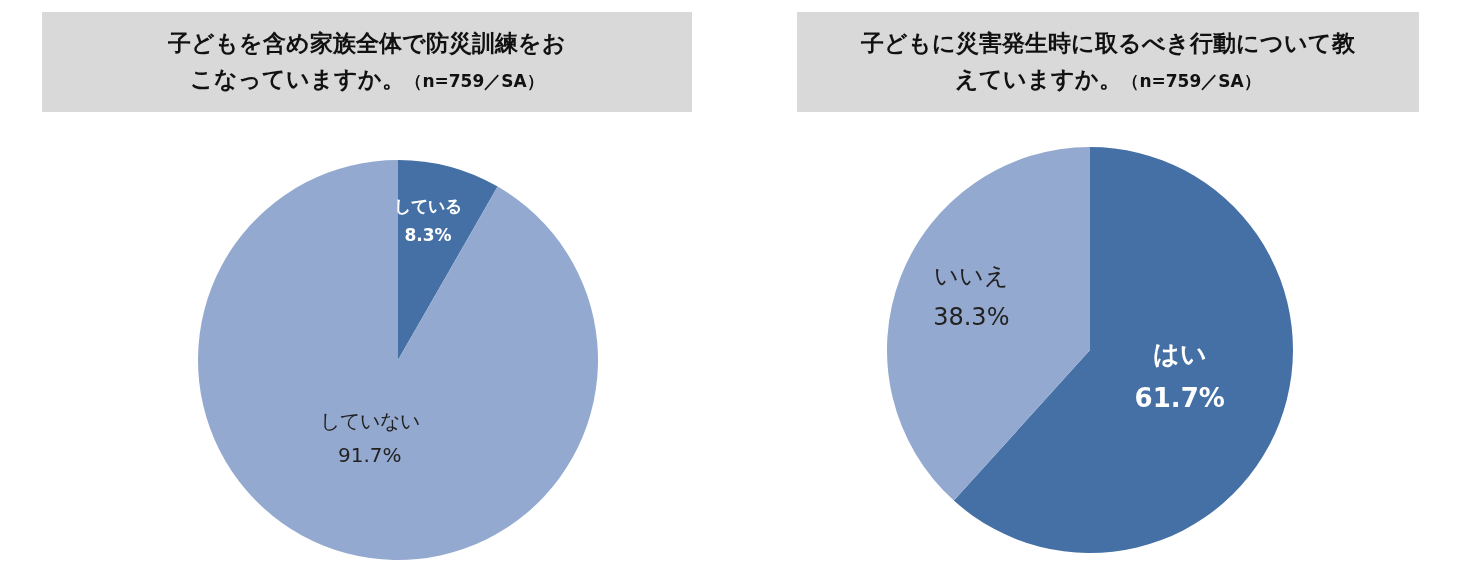  What do you see at coordinates (971, 317) in the screenshot?
I see `data-label: 38.3%` at bounding box center [971, 317].